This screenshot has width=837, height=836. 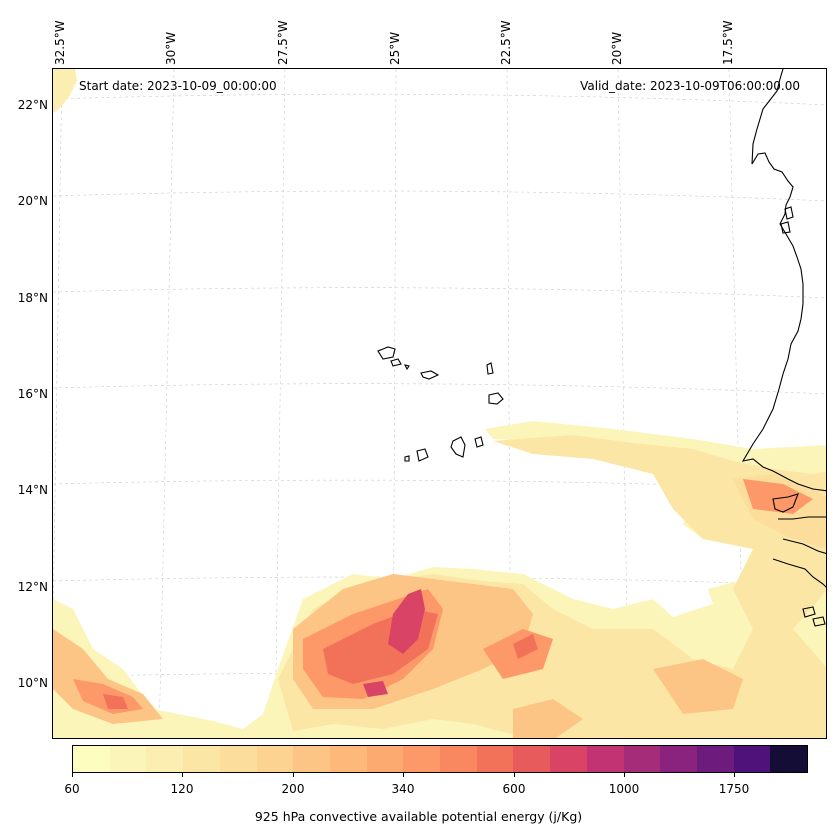 What do you see at coordinates (32, 490) in the screenshot?
I see `lat-tick-label: 14°N` at bounding box center [32, 490].